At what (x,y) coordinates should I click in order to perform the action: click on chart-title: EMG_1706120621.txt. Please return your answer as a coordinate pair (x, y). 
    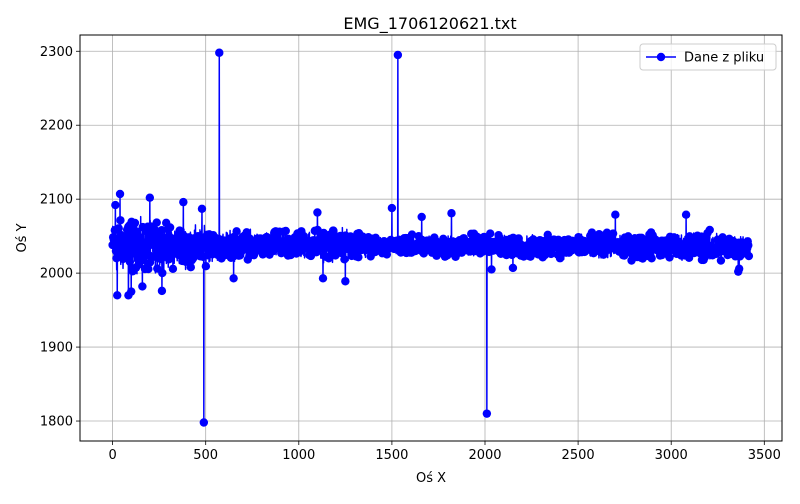
    Looking at the image, I should click on (429, 24).